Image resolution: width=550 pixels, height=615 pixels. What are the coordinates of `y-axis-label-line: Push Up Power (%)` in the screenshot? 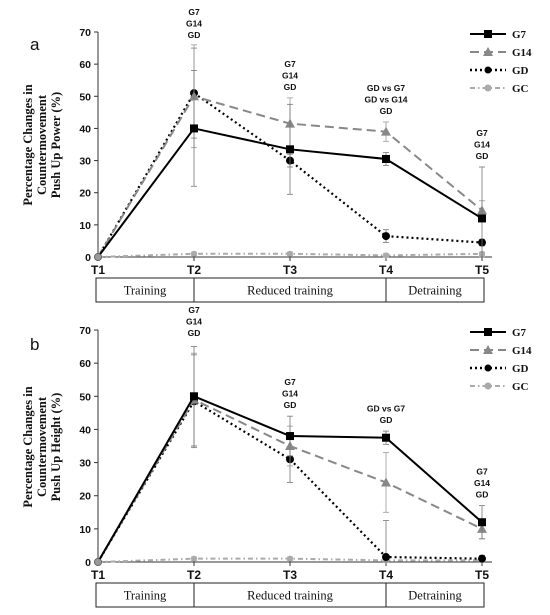 It's located at (56, 145).